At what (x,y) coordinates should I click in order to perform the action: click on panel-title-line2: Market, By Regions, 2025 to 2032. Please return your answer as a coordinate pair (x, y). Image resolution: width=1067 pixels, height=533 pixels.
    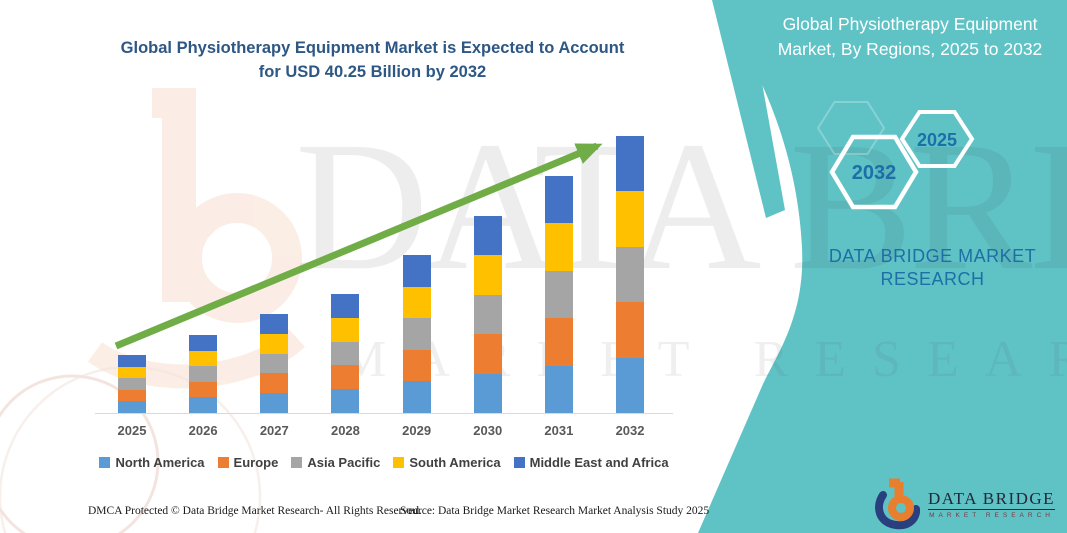
    Looking at the image, I should click on (910, 49).